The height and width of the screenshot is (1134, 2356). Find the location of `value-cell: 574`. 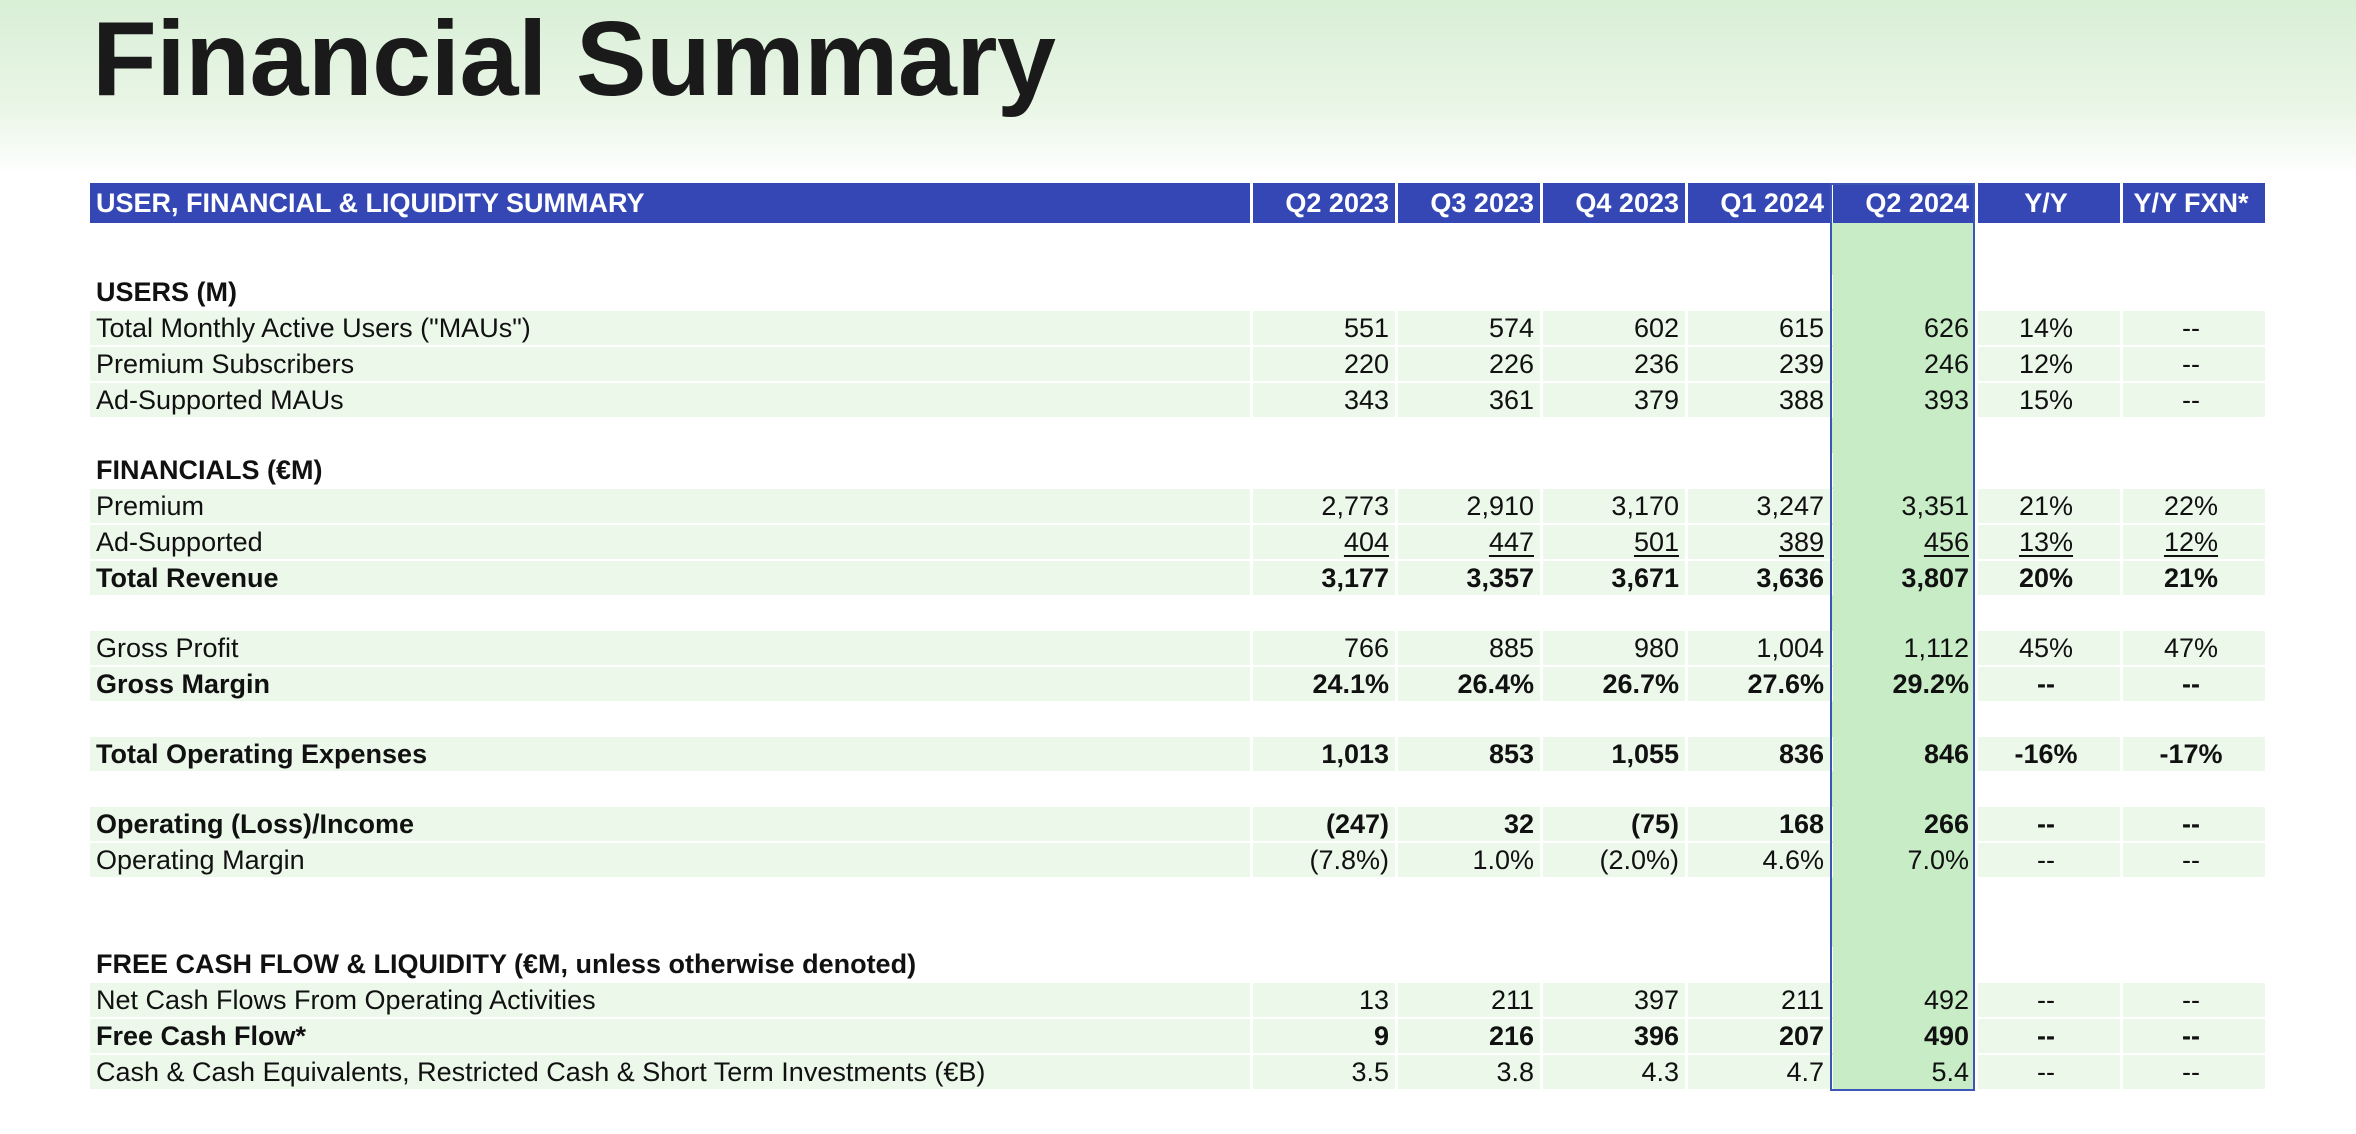

value-cell: 574 is located at coordinates (1467, 329).